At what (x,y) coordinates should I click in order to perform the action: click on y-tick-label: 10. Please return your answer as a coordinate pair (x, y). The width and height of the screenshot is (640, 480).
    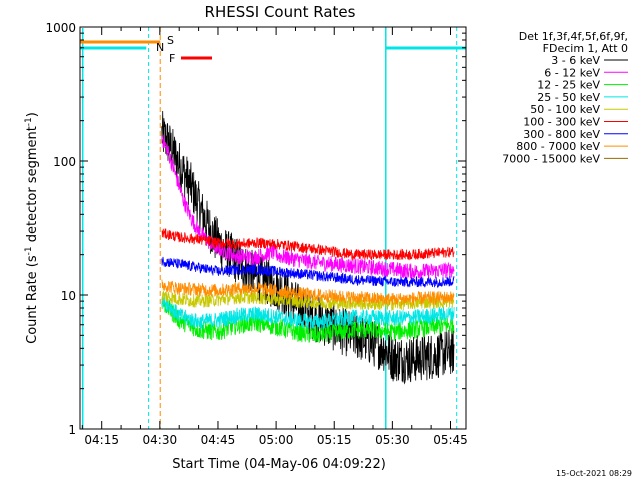
    Looking at the image, I should click on (68, 296).